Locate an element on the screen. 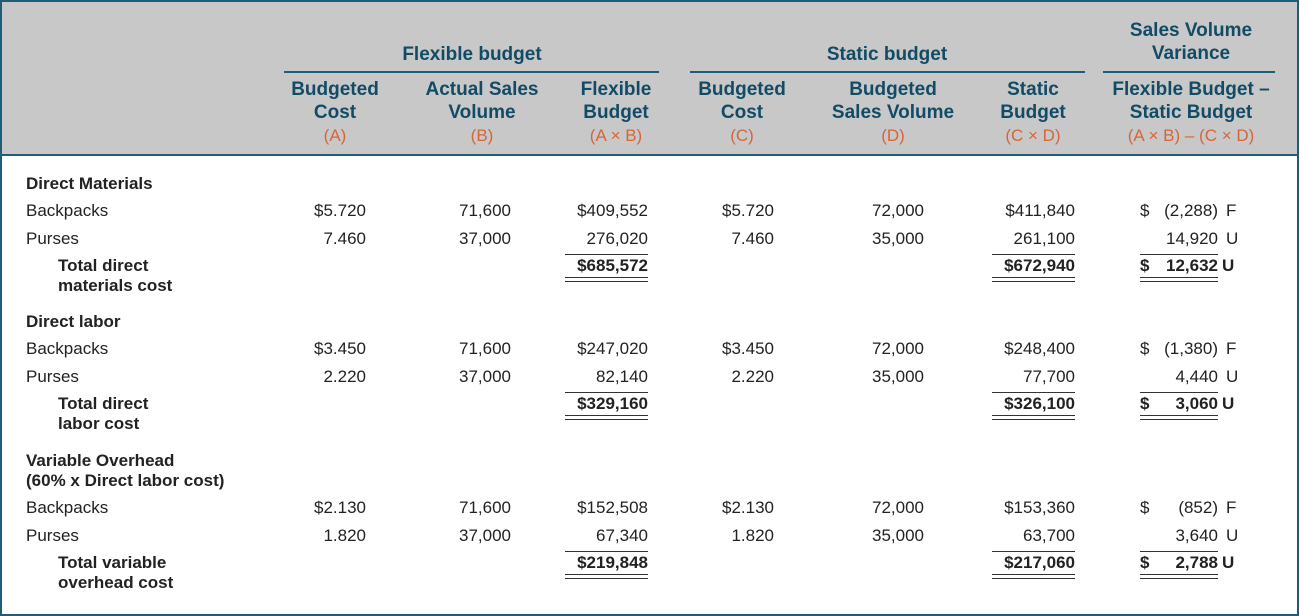 This screenshot has height=616, width=1299. group-variance-line1: Sales Volume is located at coordinates (1191, 30).